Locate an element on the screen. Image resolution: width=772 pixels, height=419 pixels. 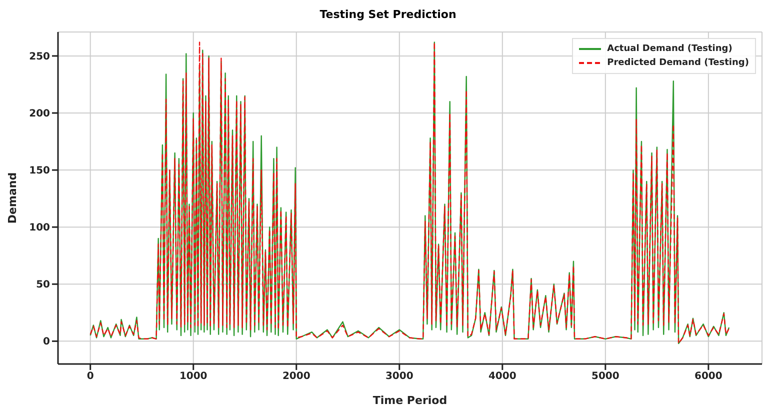
x-tick-label: 0 is located at coordinates (90, 376).